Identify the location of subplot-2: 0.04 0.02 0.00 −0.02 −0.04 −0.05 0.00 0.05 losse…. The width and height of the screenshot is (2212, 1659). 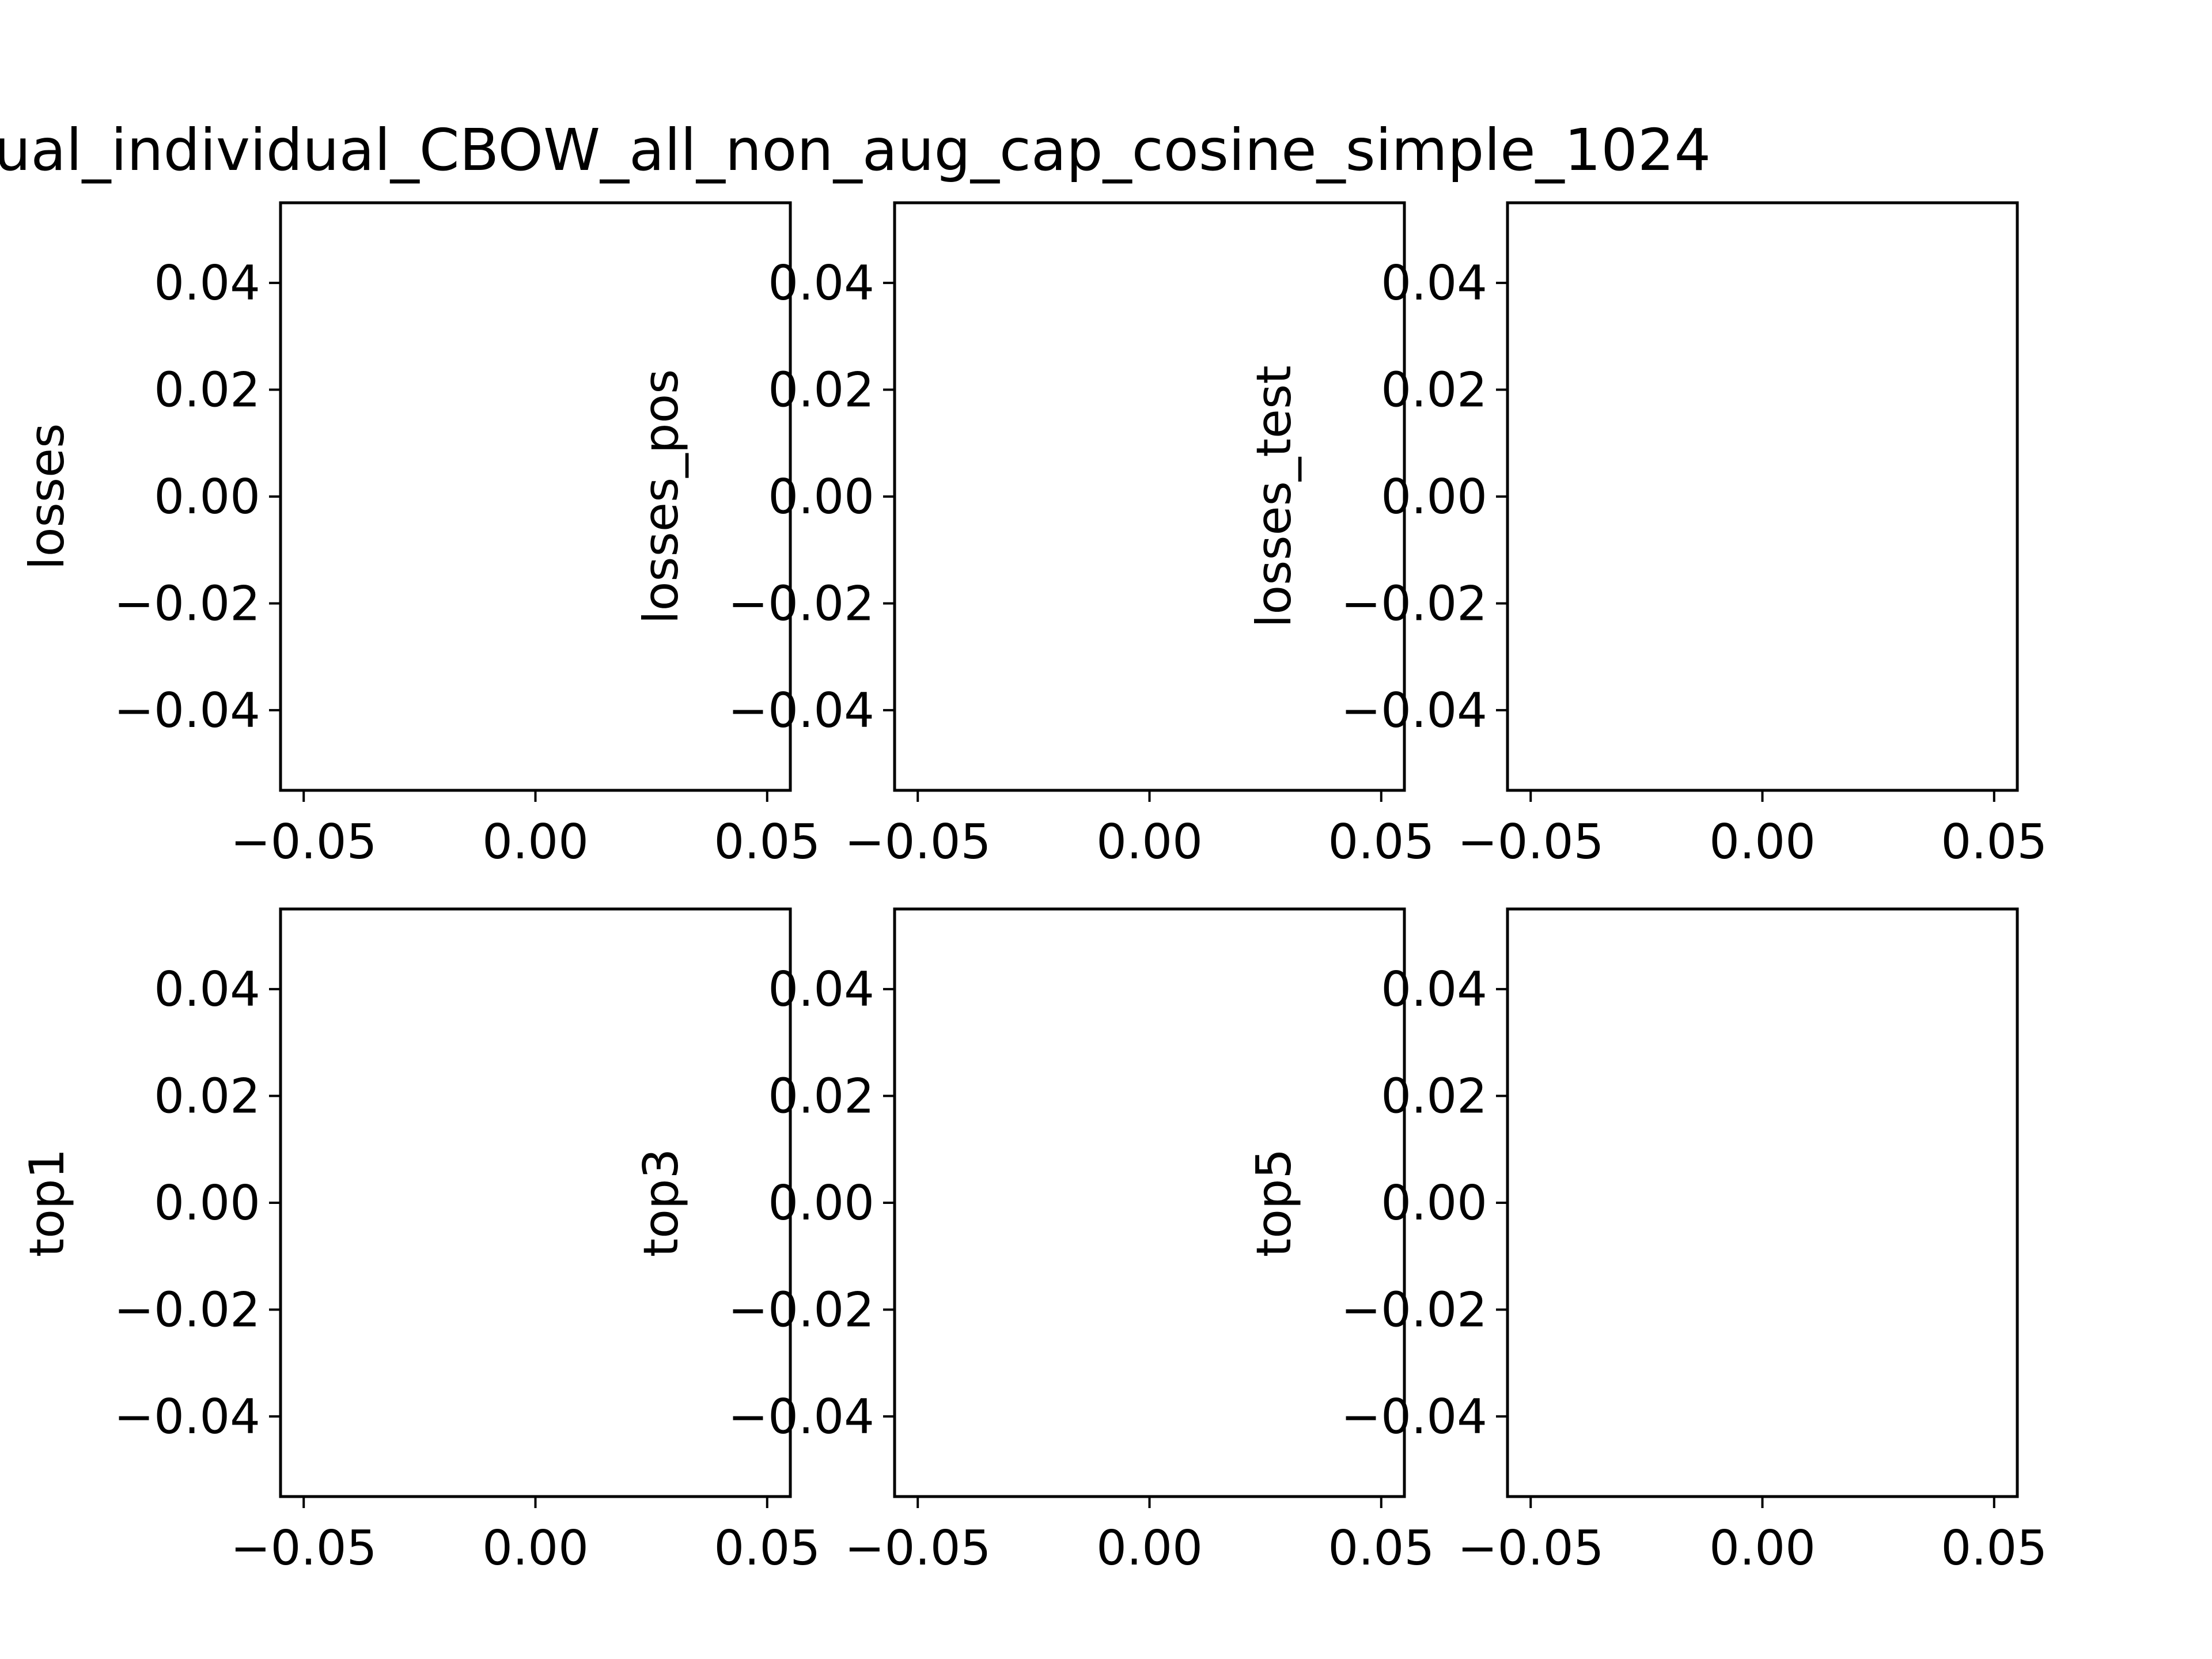
(1033, 535).